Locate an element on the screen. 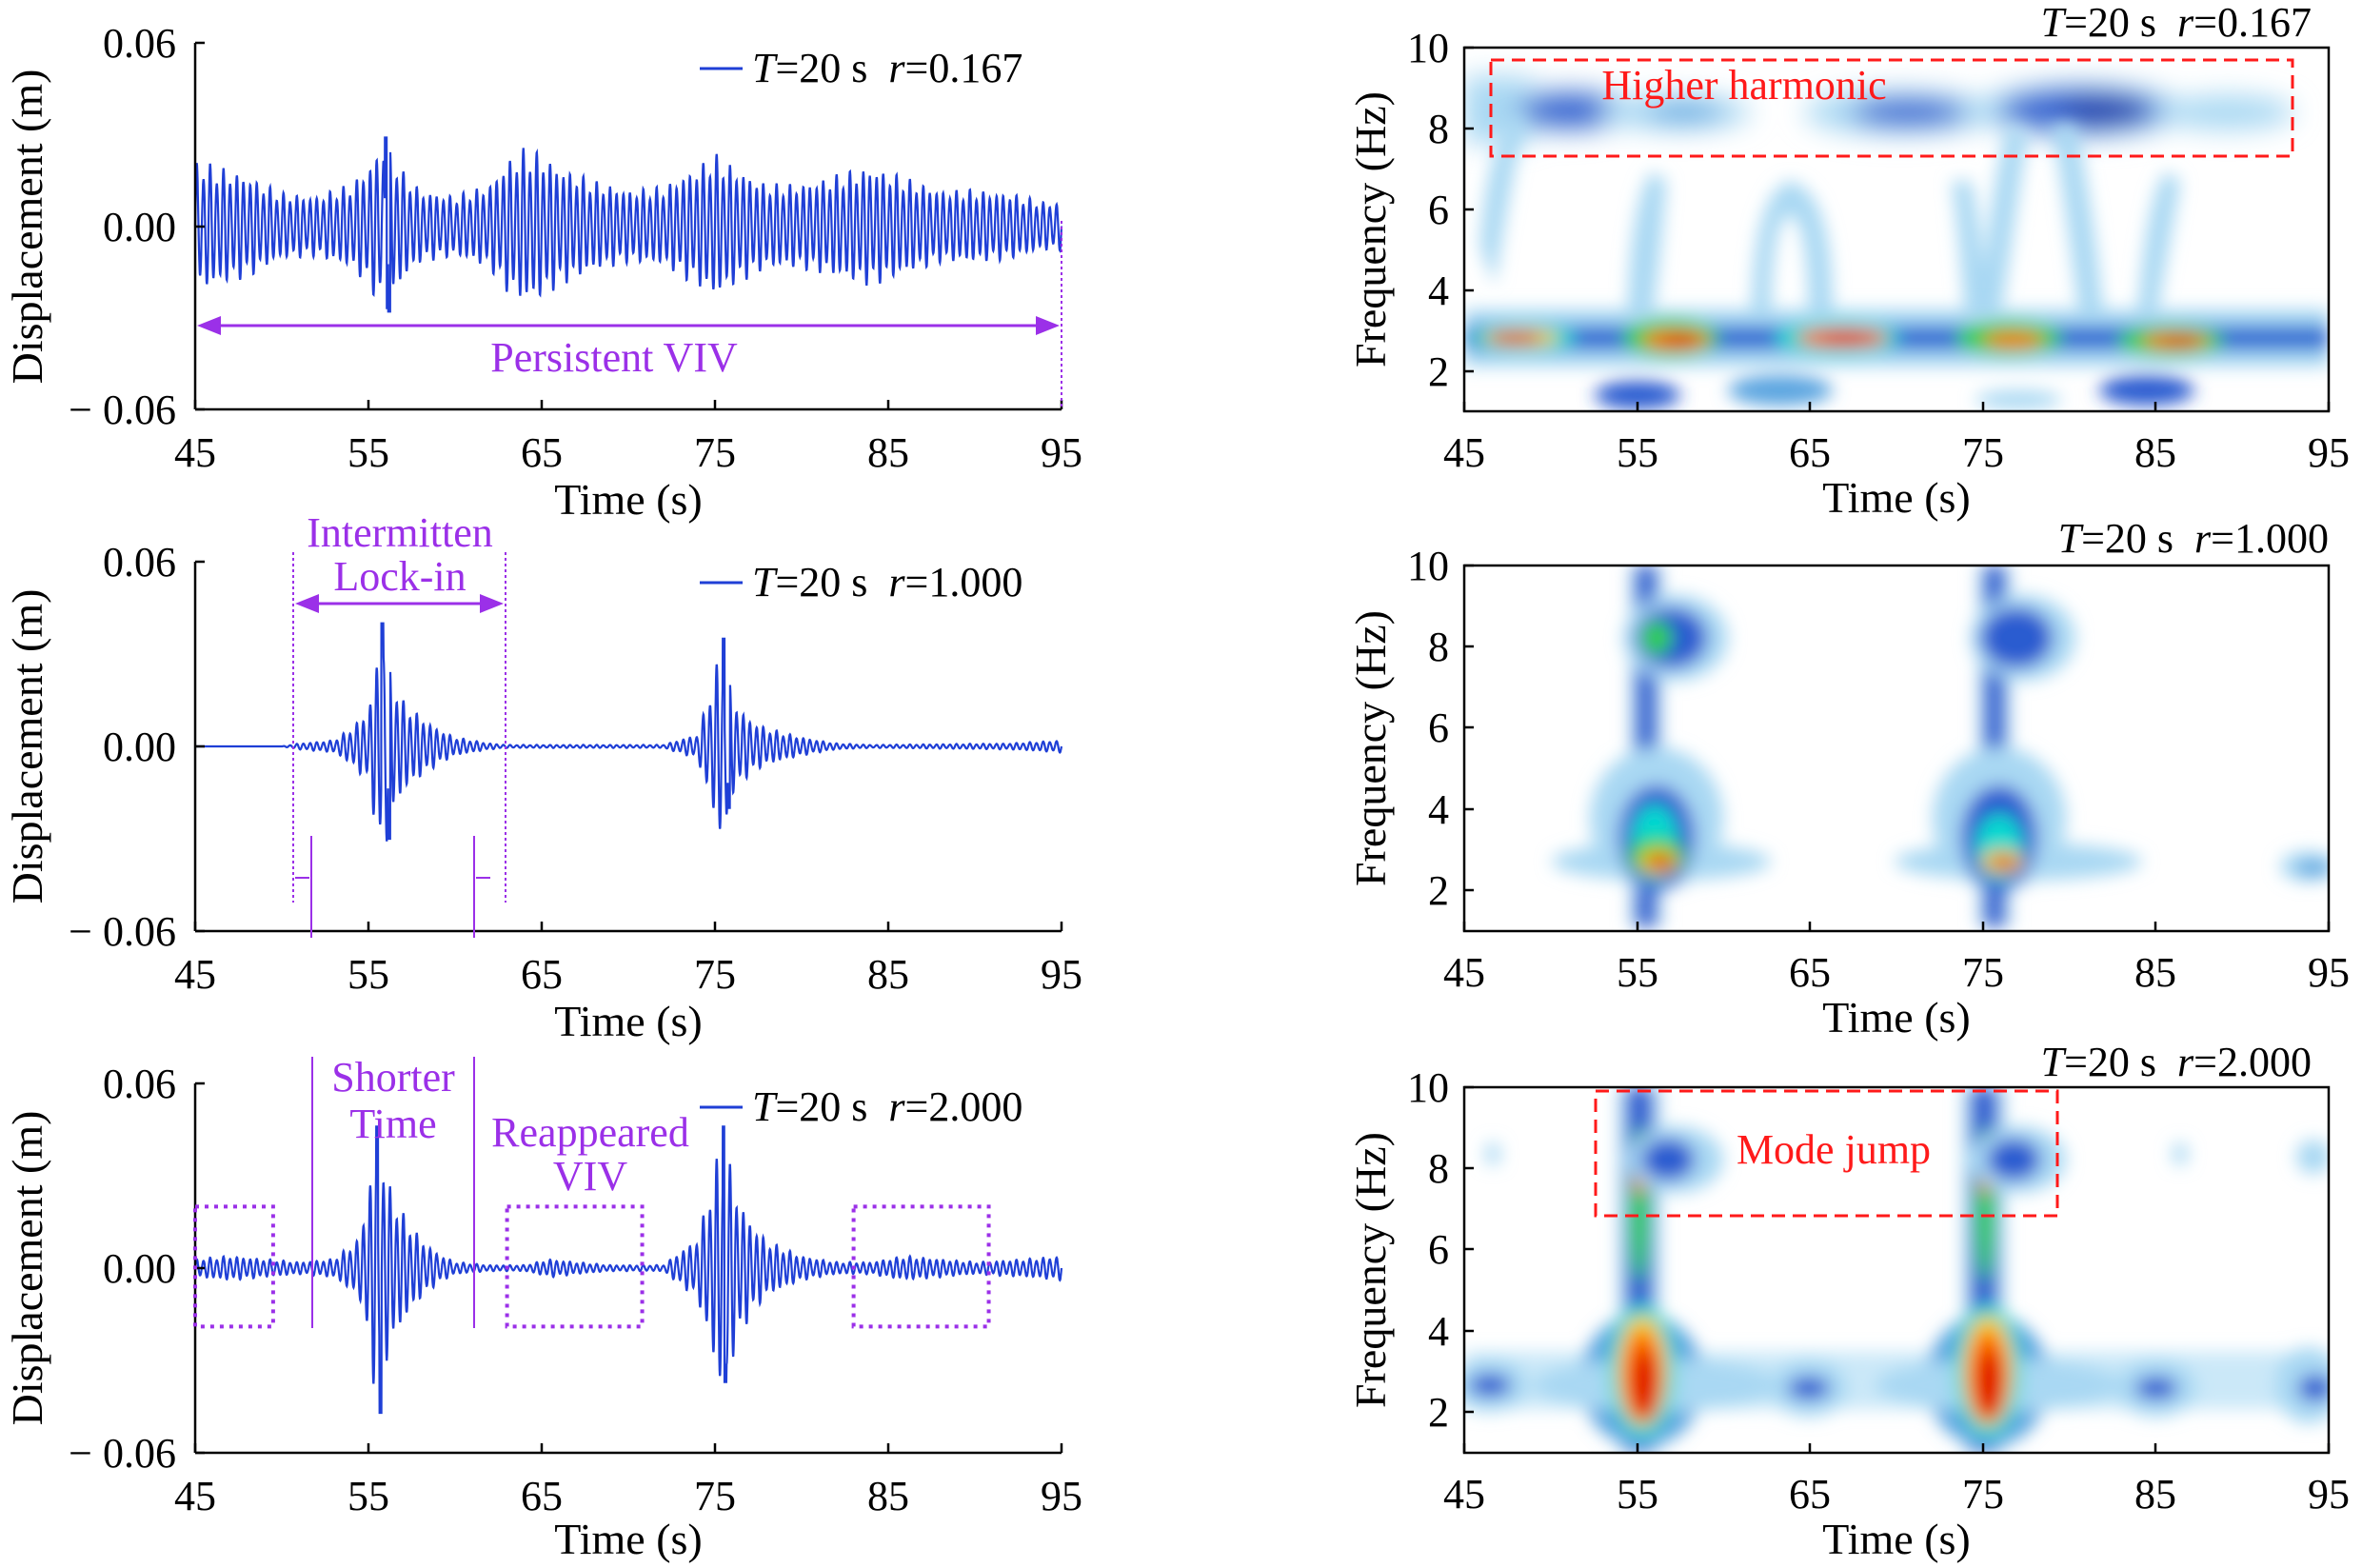 Image resolution: width=2362 pixels, height=1568 pixels. annotation-label-line1: Intermitten is located at coordinates (400, 532).